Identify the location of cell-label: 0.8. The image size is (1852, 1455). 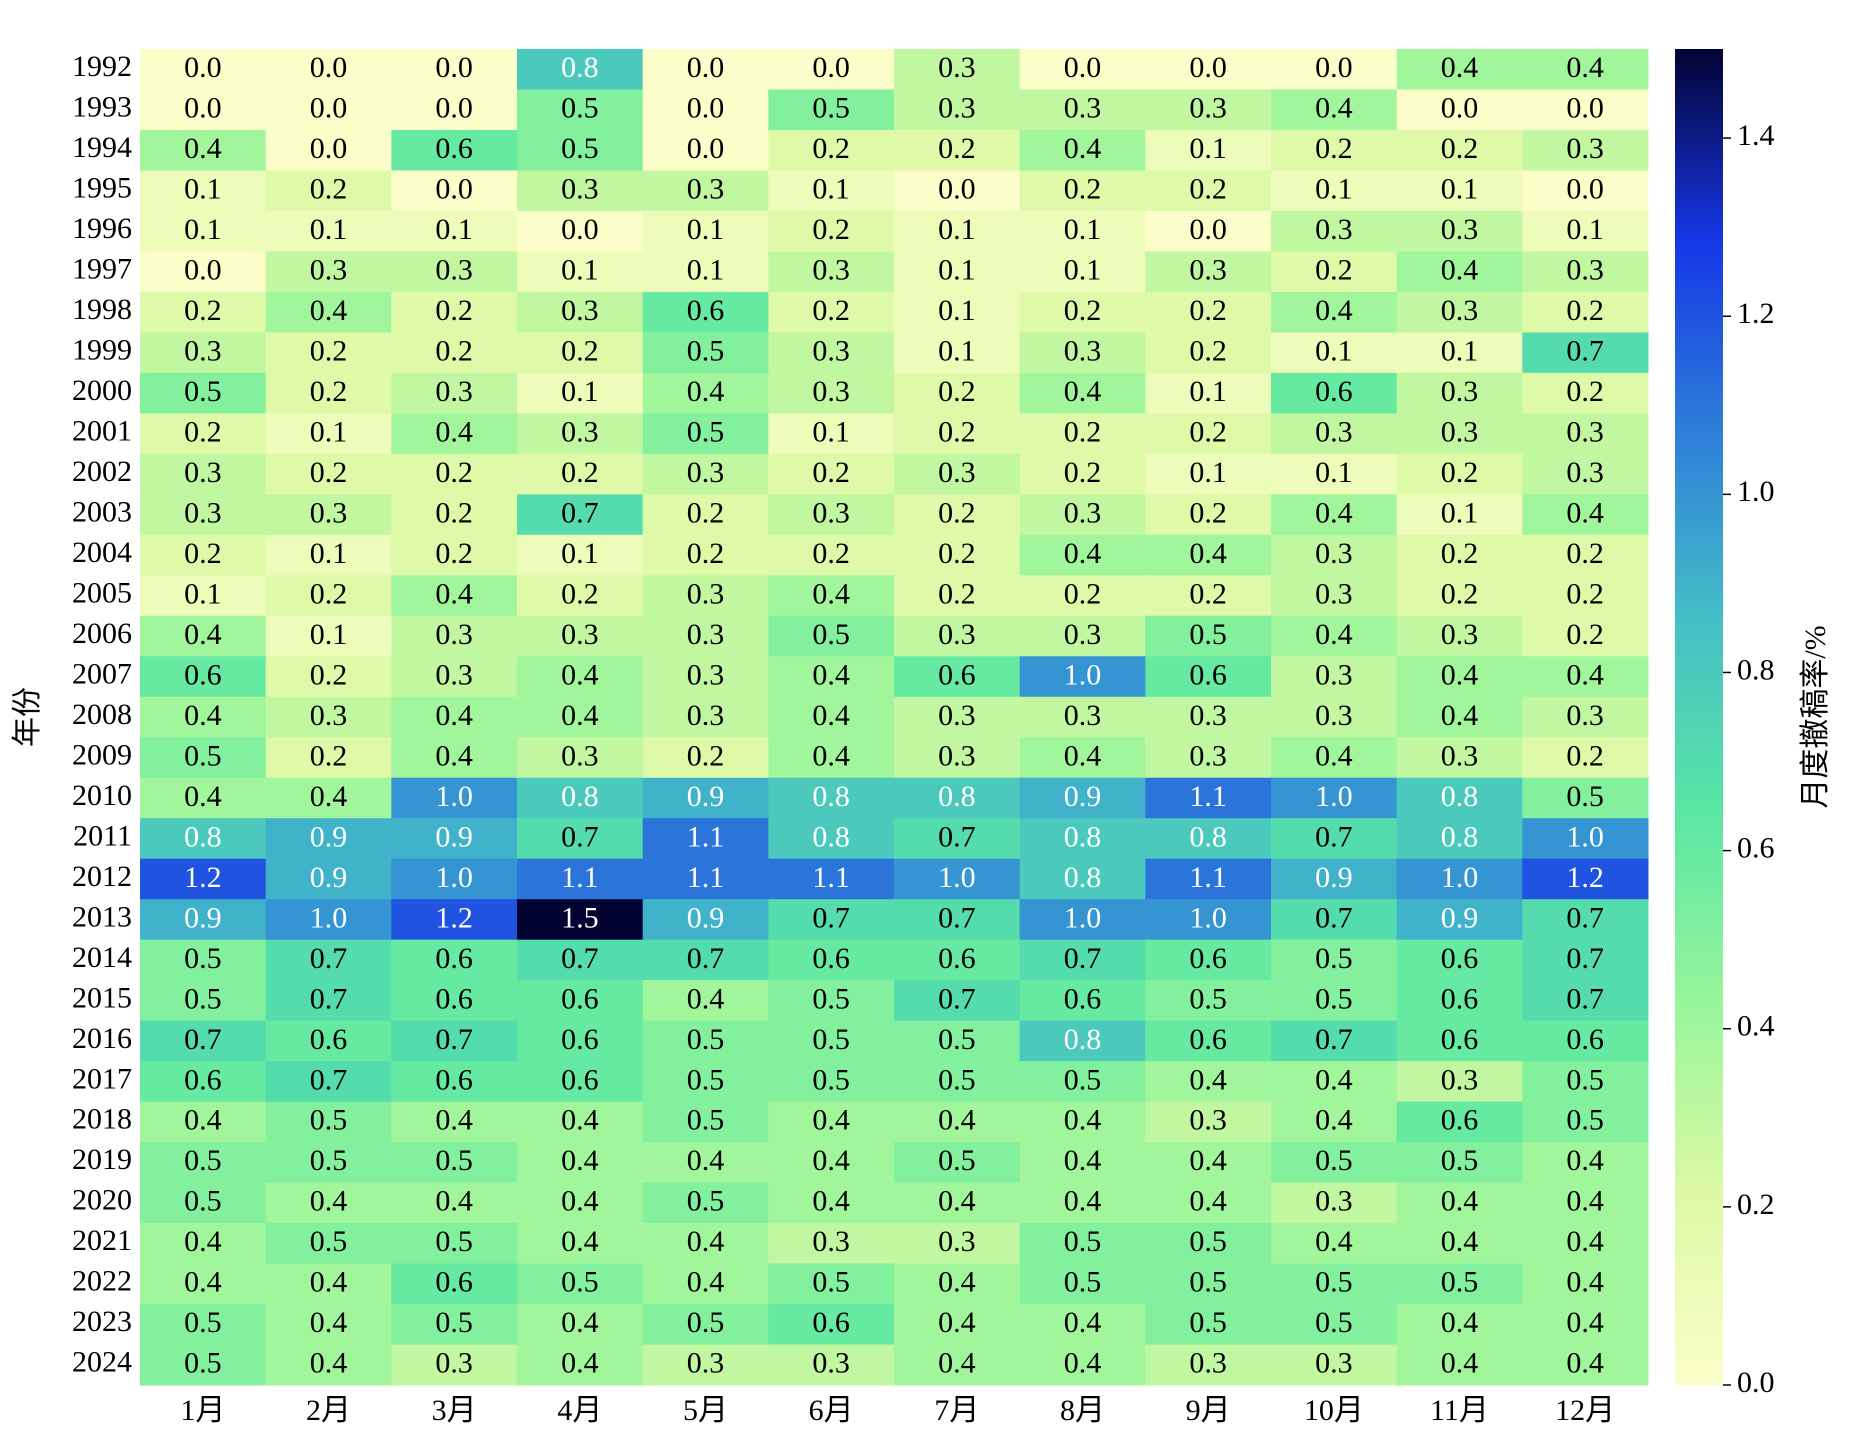
(1083, 836).